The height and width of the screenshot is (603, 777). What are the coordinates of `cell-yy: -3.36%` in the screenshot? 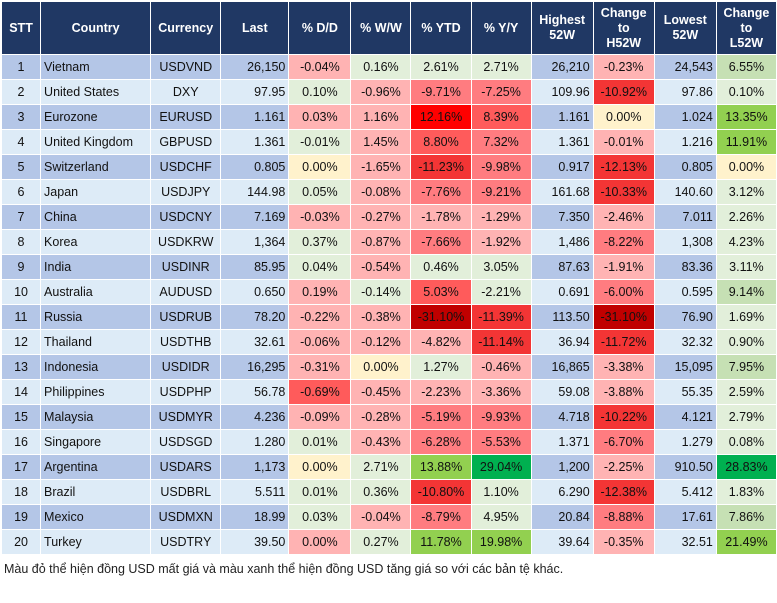 It's located at (501, 392).